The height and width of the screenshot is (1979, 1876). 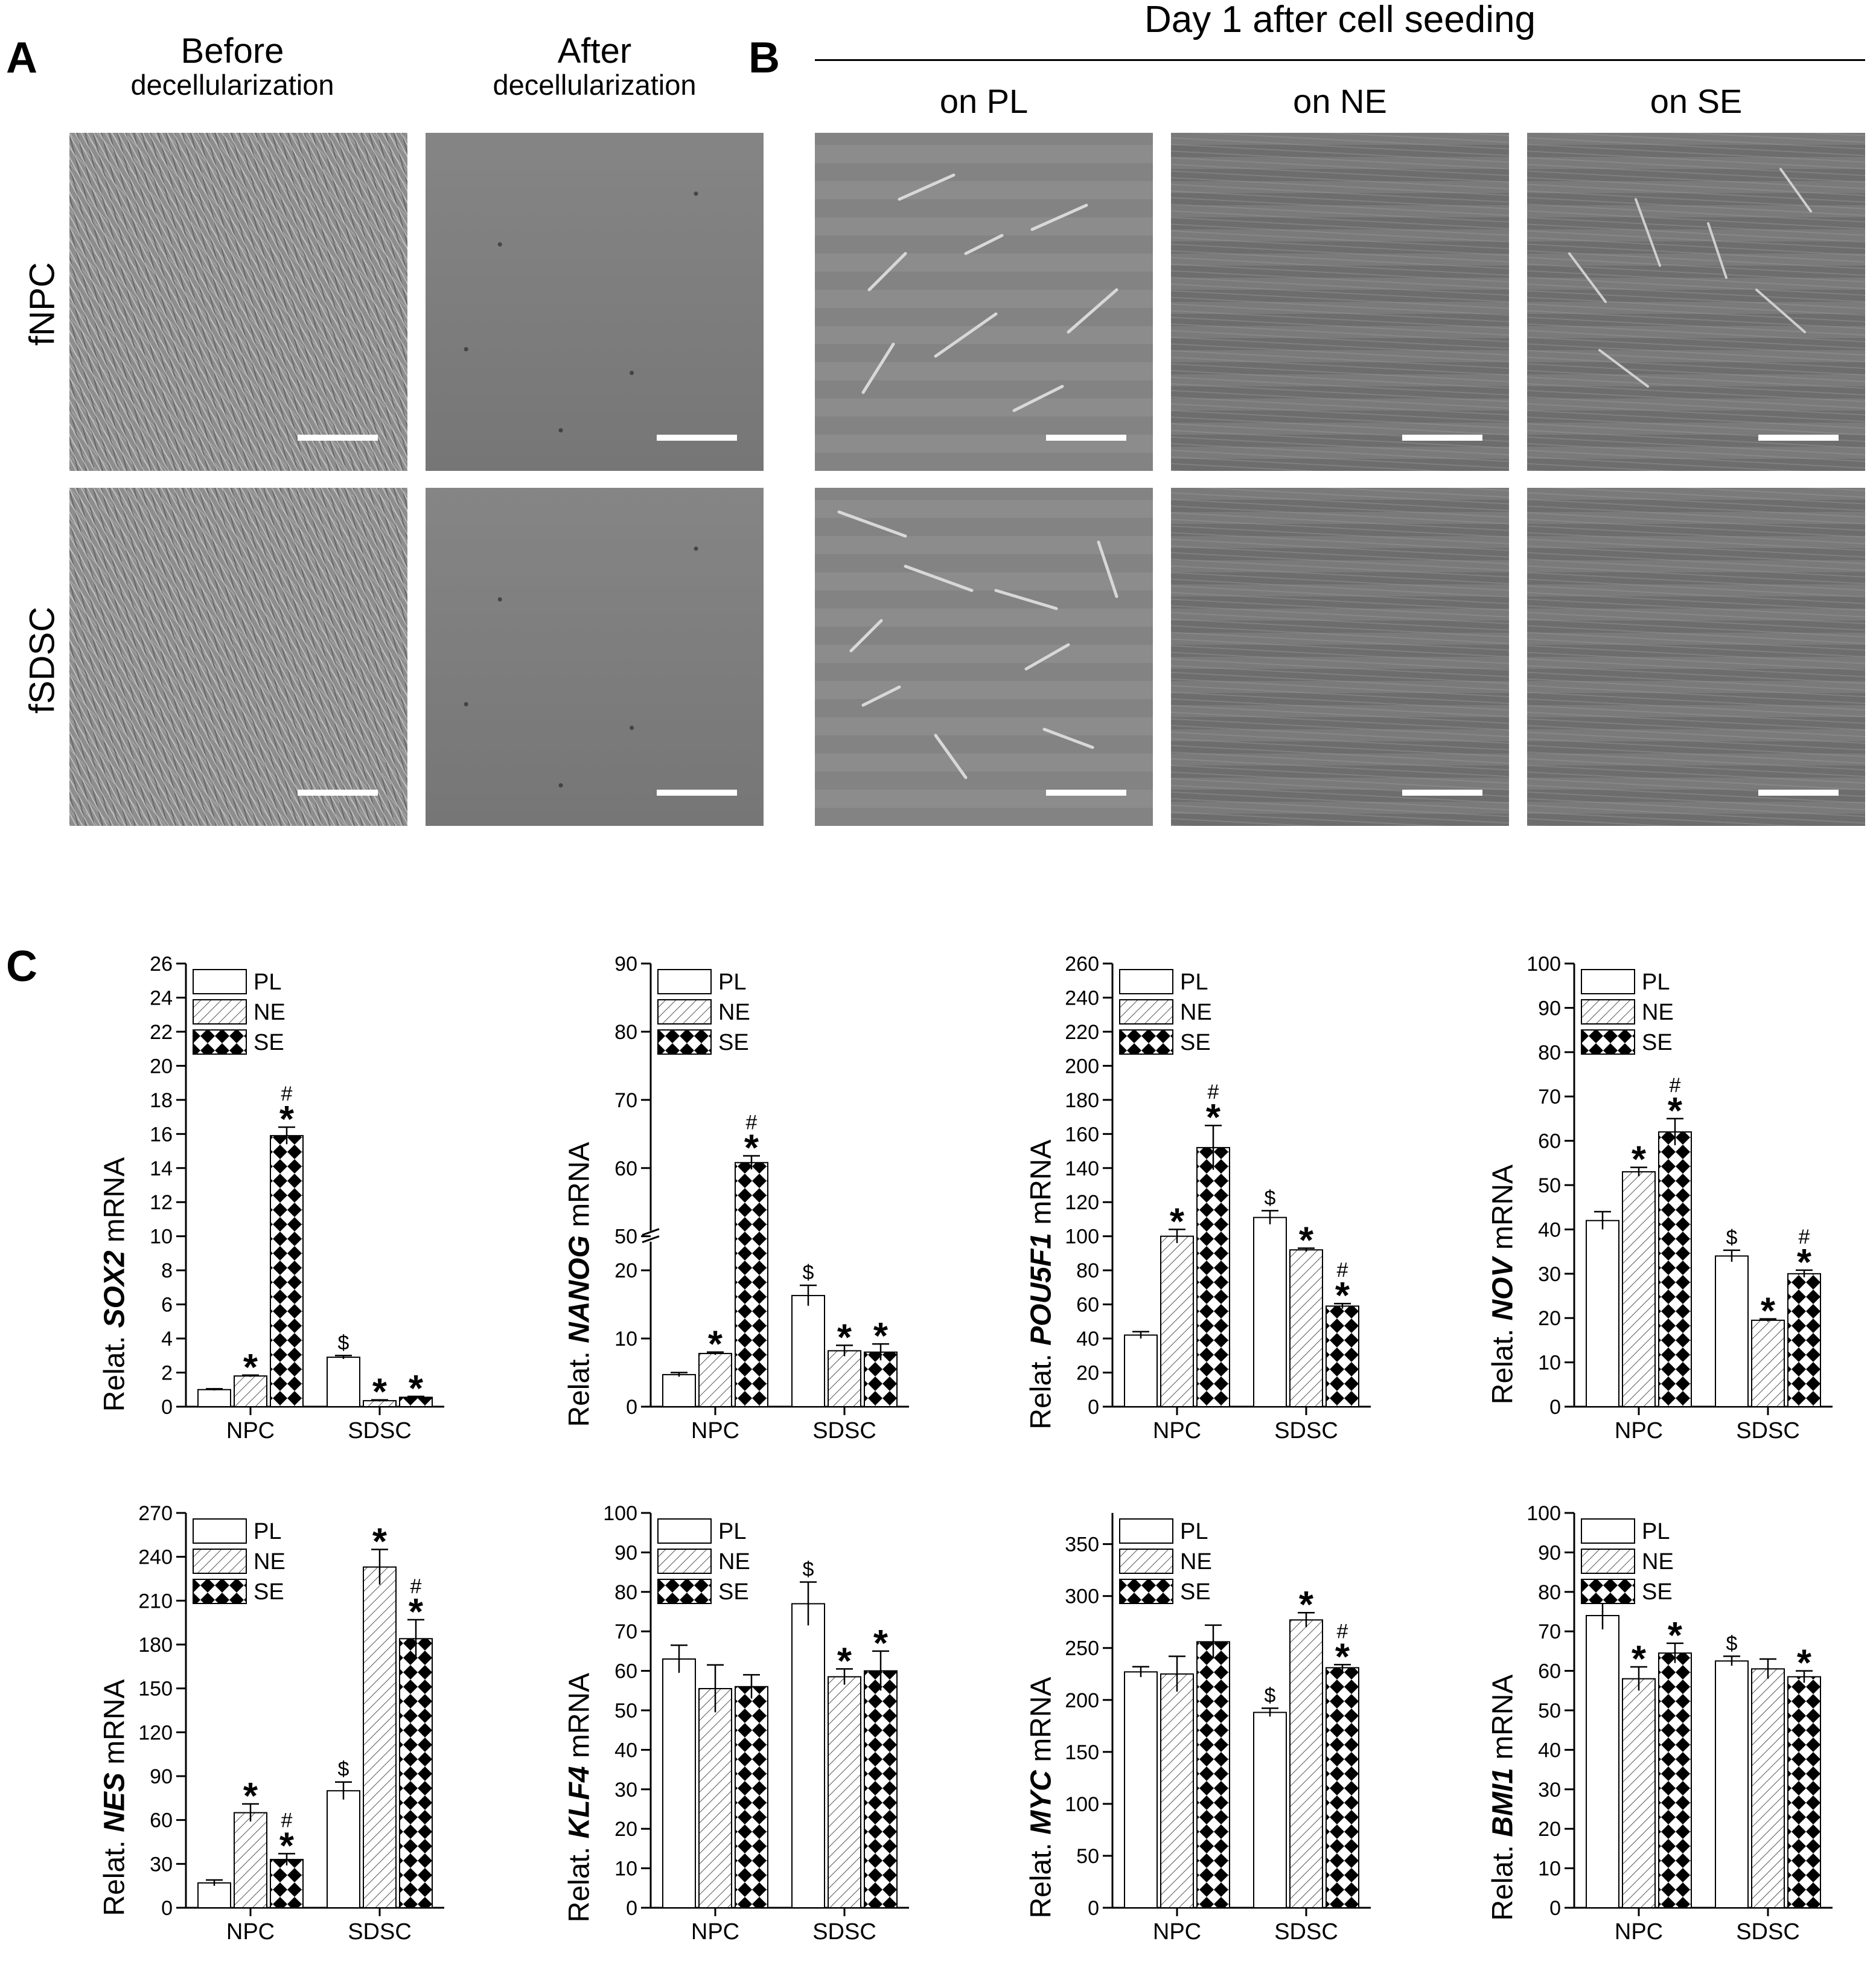 What do you see at coordinates (161, 1202) in the screenshot?
I see `y-tick-label: 12` at bounding box center [161, 1202].